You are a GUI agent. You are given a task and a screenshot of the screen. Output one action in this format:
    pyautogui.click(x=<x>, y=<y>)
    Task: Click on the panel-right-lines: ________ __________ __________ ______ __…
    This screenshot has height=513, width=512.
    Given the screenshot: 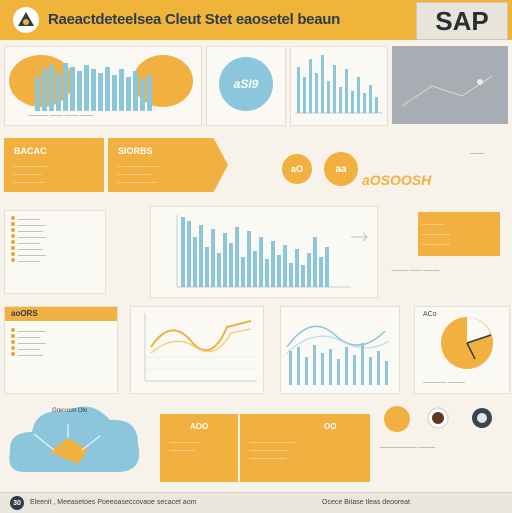 What is the action you would take?
    pyautogui.click(x=447, y=252)
    